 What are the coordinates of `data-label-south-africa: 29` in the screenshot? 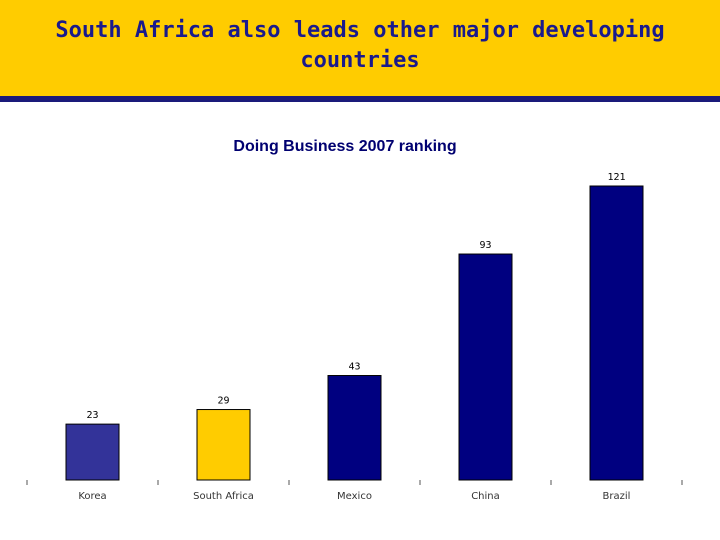 It's located at (223, 401).